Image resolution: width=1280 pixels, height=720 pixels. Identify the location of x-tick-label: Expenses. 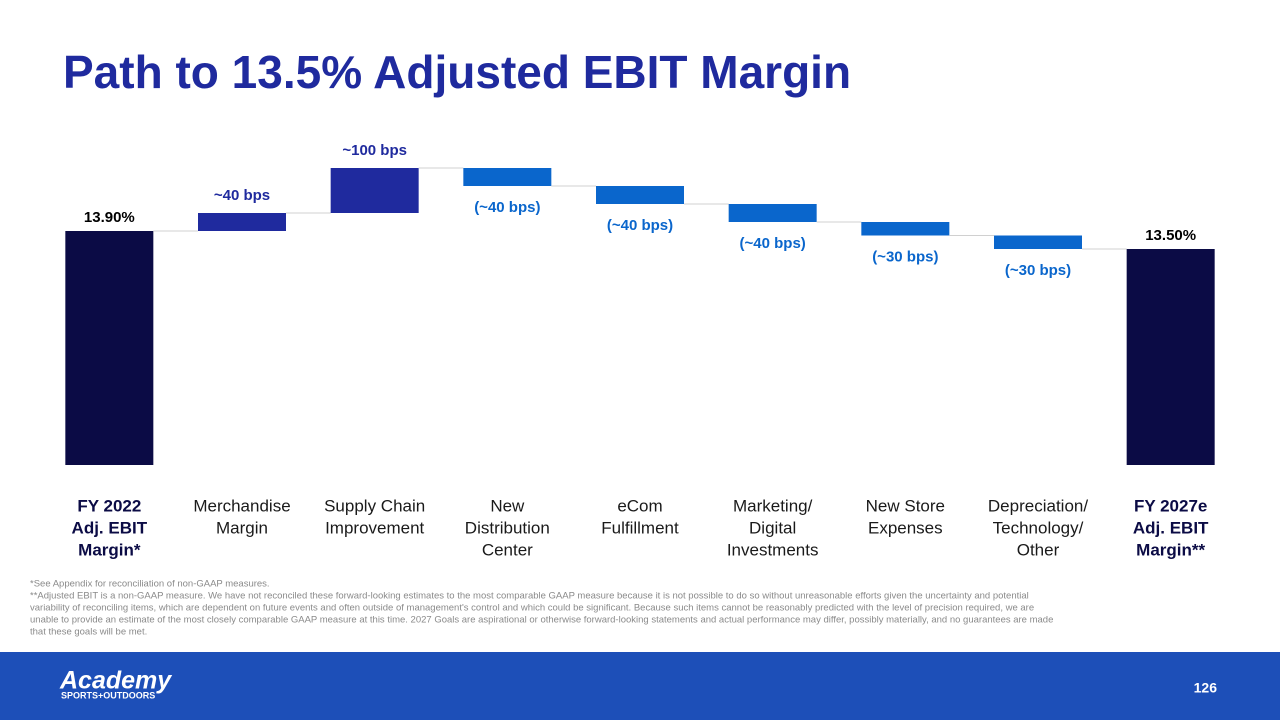
(905, 527).